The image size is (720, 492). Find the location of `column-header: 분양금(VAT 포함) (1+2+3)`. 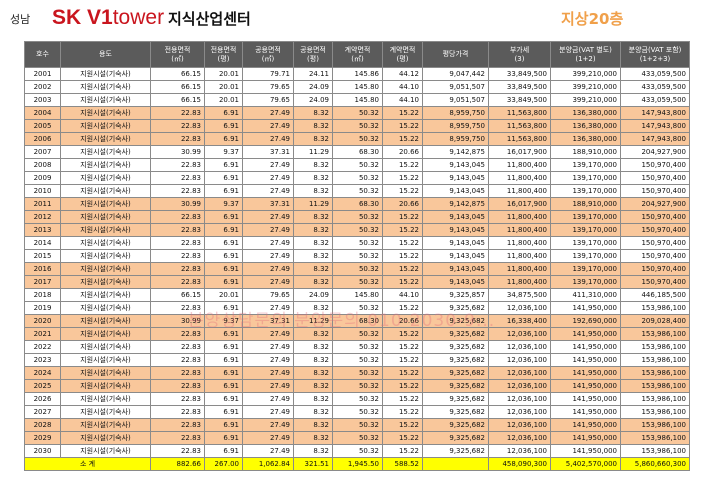

column-header: 분양금(VAT 포함) (1+2+3) is located at coordinates (655, 54).